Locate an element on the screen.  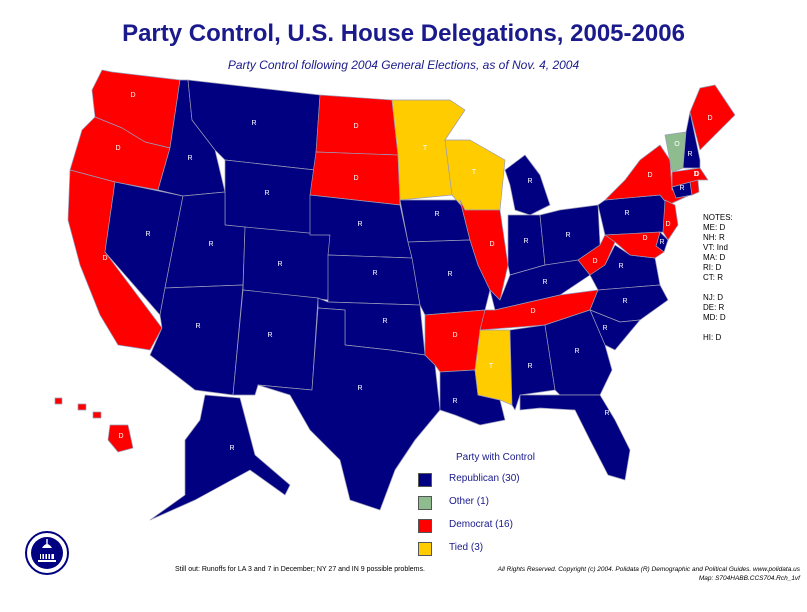
state-label-mt: R is located at coordinates (253, 123).